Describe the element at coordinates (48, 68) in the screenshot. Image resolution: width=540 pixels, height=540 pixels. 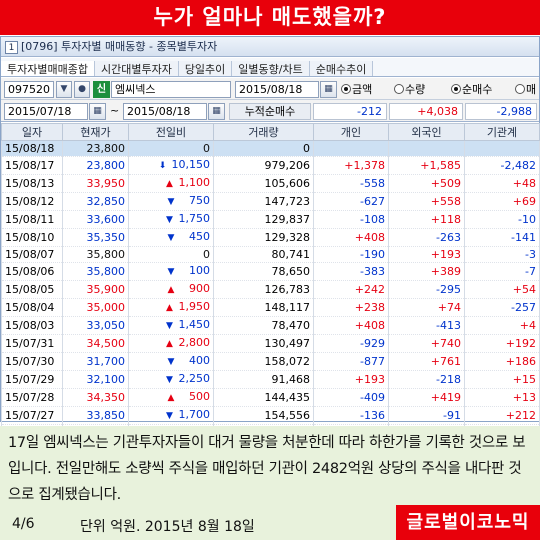
I see `tab-investor-summary: 투자자별매매종합` at that location.